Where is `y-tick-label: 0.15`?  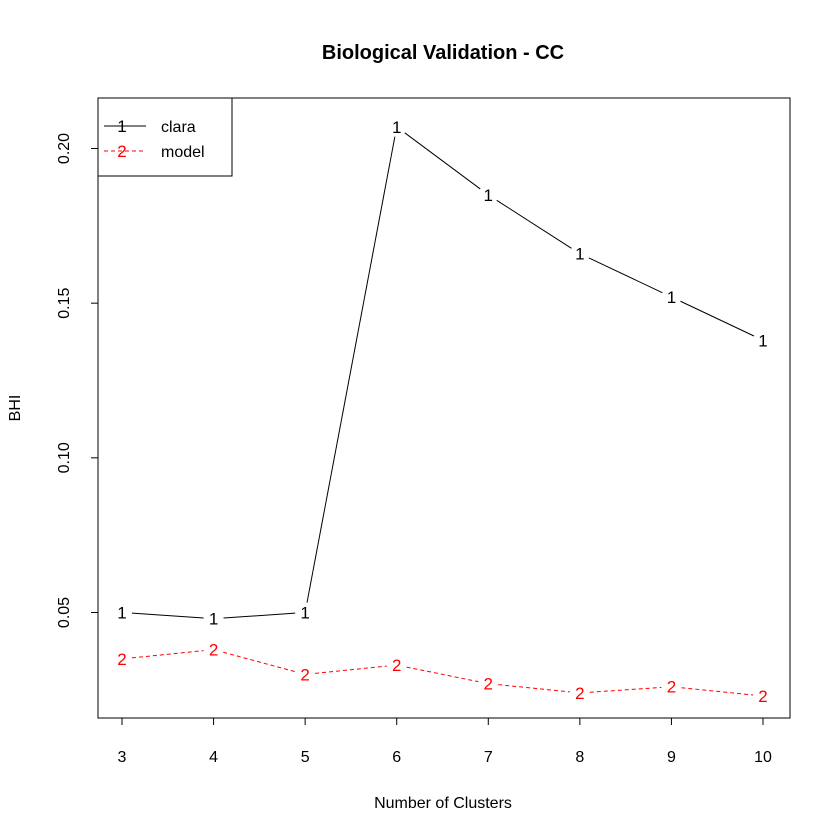
y-tick-label: 0.15 is located at coordinates (64, 302).